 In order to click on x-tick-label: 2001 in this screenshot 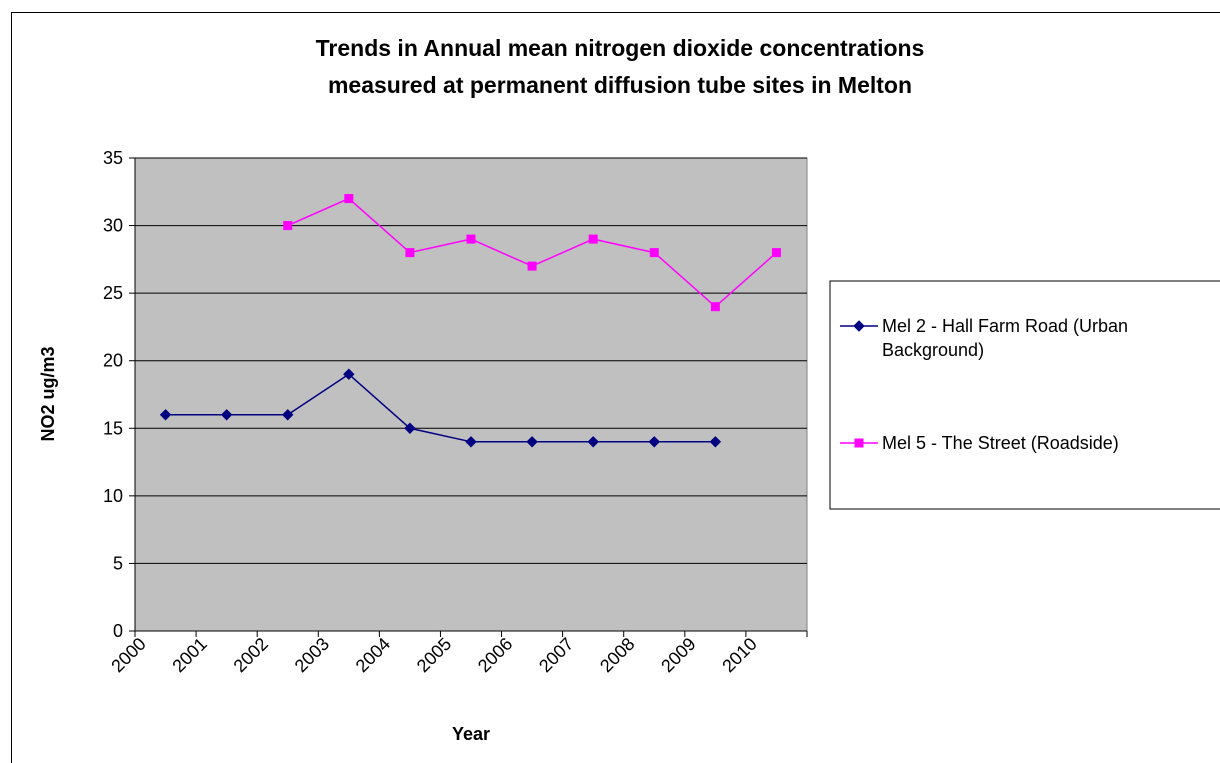, I will do `click(189, 655)`.